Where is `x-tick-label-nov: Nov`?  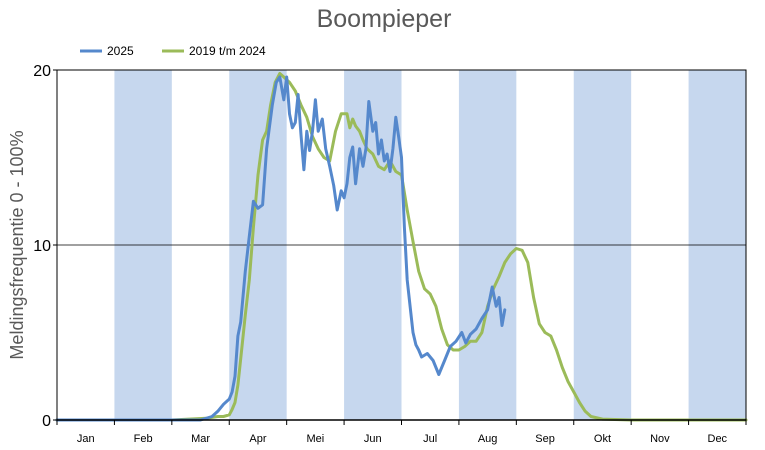
x-tick-label-nov: Nov is located at coordinates (660, 439).